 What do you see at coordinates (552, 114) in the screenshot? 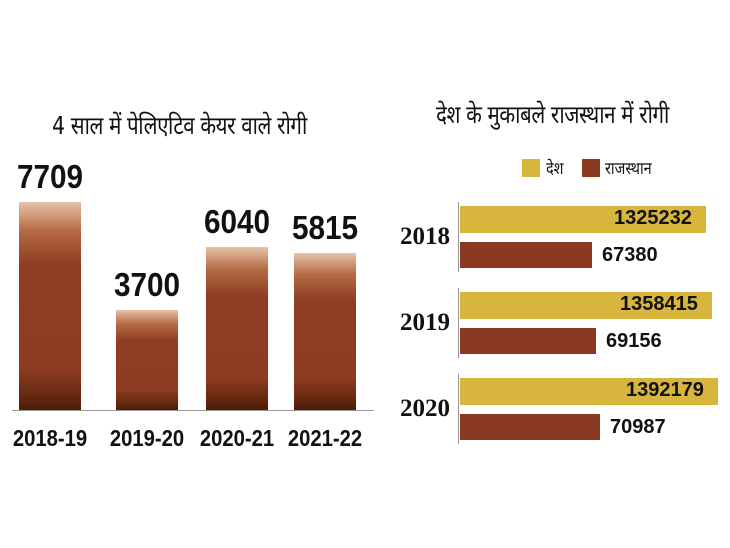
I see `right-chart-title: देश के मुकाबले राजस्थान में रोगी` at bounding box center [552, 114].